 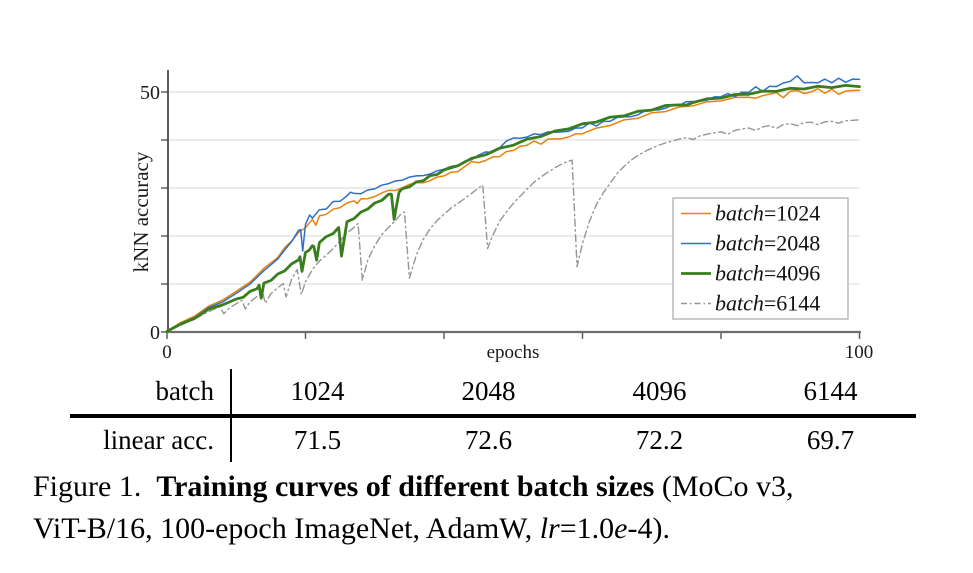 I want to click on table-batch-1024: 1024, so click(x=317, y=391).